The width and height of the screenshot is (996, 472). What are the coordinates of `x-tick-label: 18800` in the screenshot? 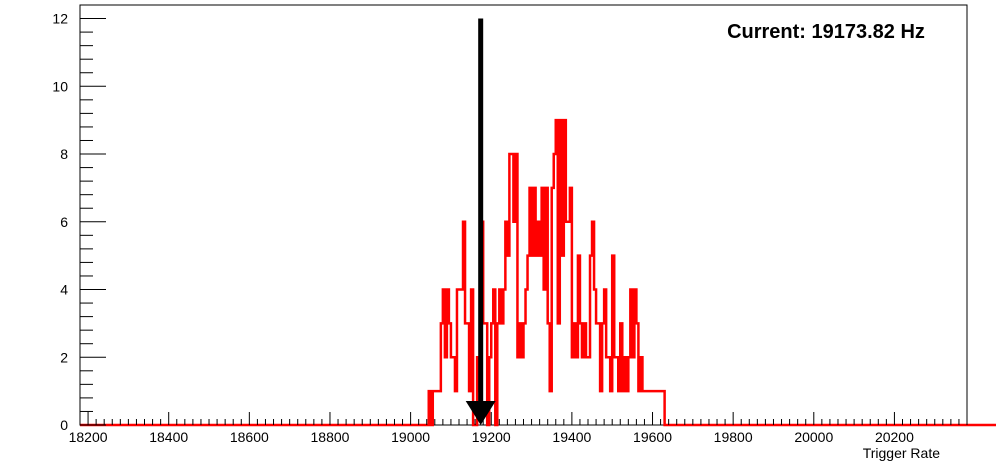 It's located at (330, 437).